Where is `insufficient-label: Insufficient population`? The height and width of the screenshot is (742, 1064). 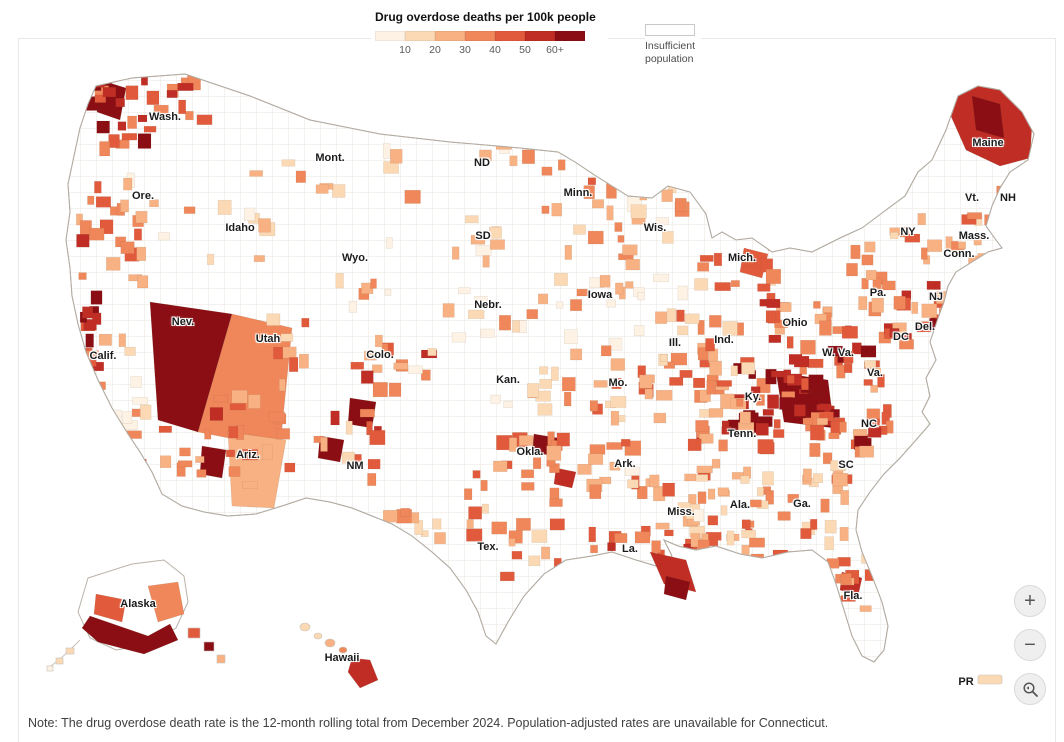 insufficient-label: Insufficient population is located at coordinates (670, 53).